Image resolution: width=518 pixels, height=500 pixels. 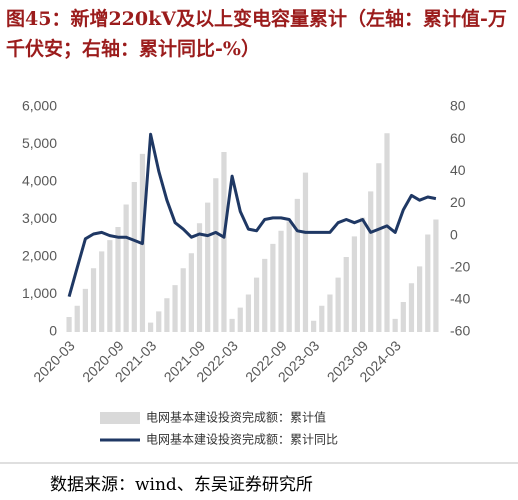 What do you see at coordinates (458, 138) in the screenshot?
I see `y2-tick-label: 60` at bounding box center [458, 138].